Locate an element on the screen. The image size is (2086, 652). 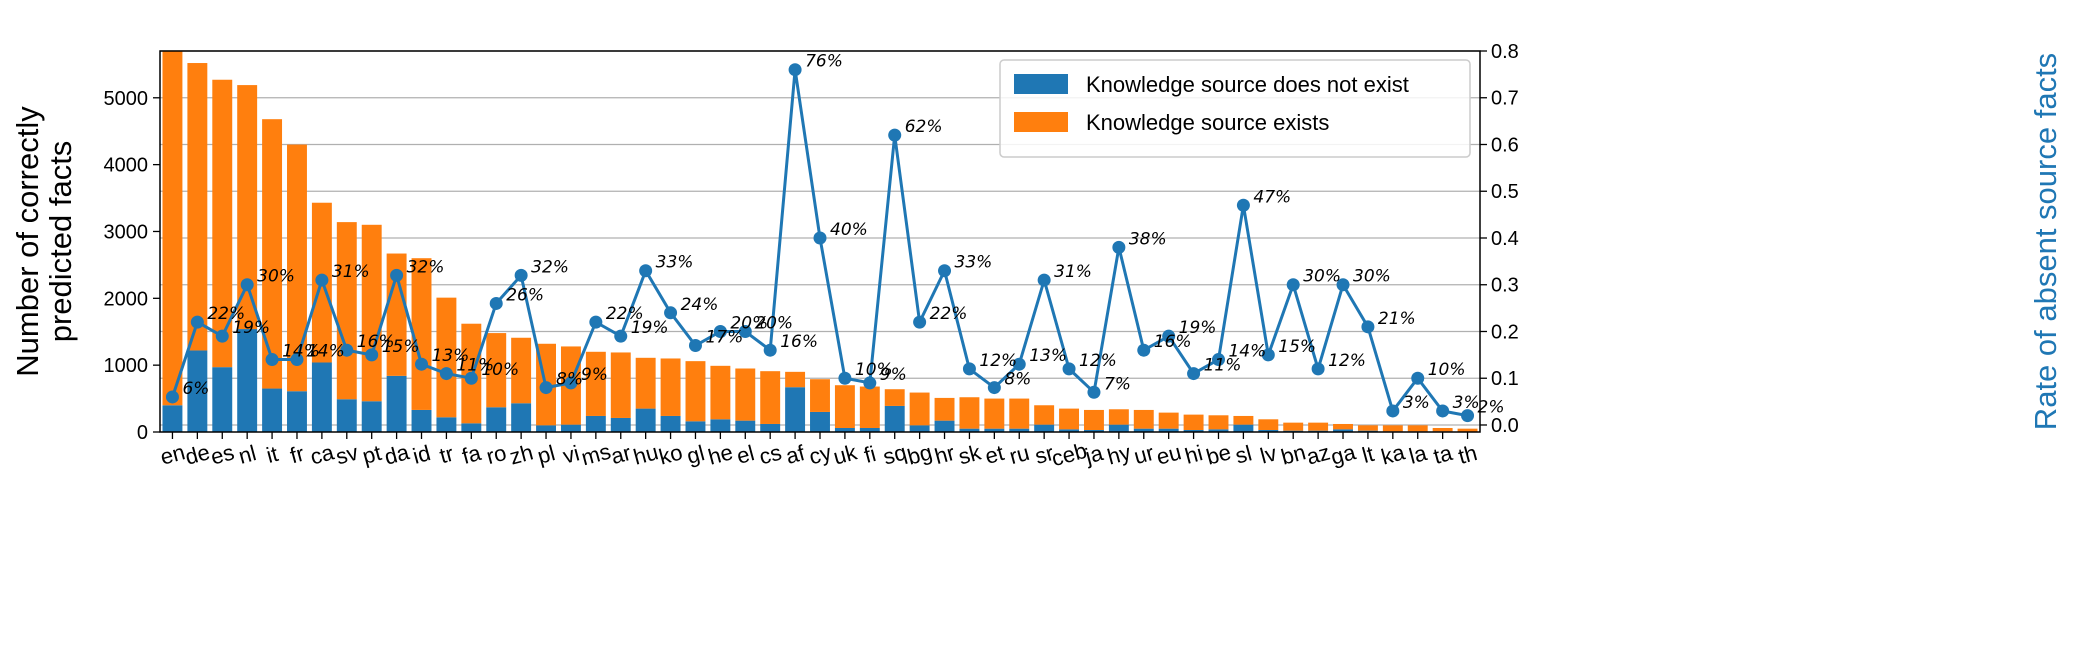
rate-label-cy: 40% is located at coordinates (849, 230).